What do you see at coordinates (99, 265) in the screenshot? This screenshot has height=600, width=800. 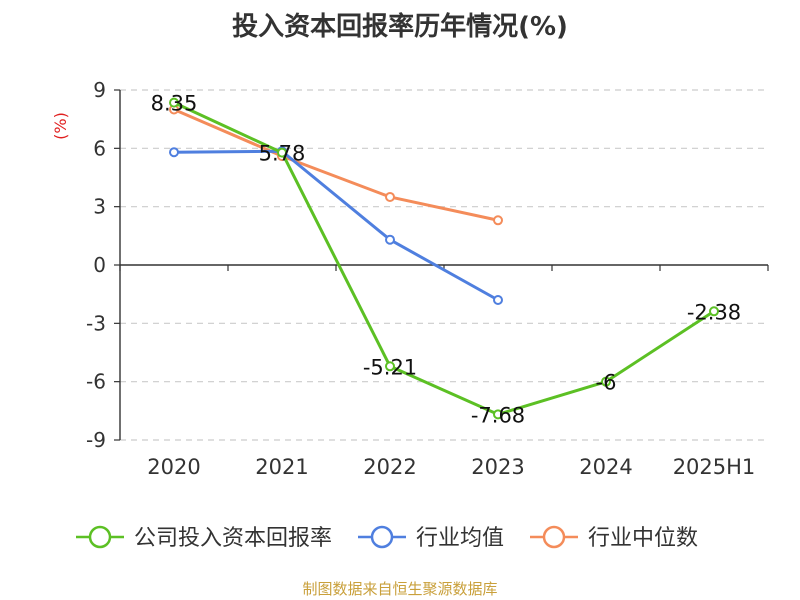 I see `y-tick-label: 0` at bounding box center [99, 265].